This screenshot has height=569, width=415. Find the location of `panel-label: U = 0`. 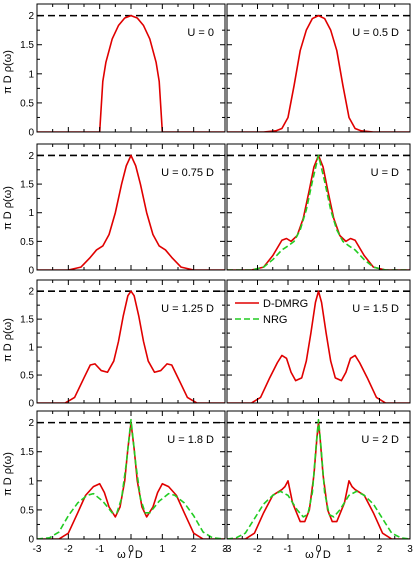

panel-label: U = 0 is located at coordinates (200, 33).